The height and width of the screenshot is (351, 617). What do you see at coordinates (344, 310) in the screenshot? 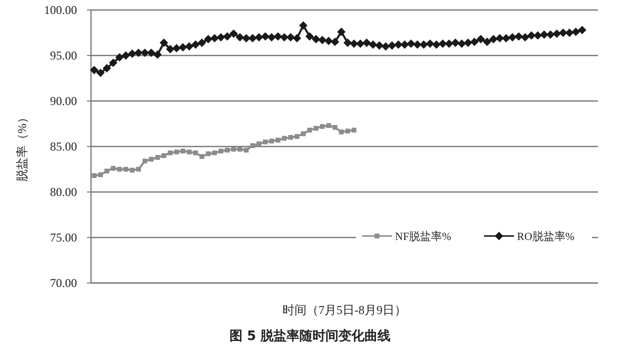
I see `x-axis-title: 时间（7月5日-8月9日）` at bounding box center [344, 310].